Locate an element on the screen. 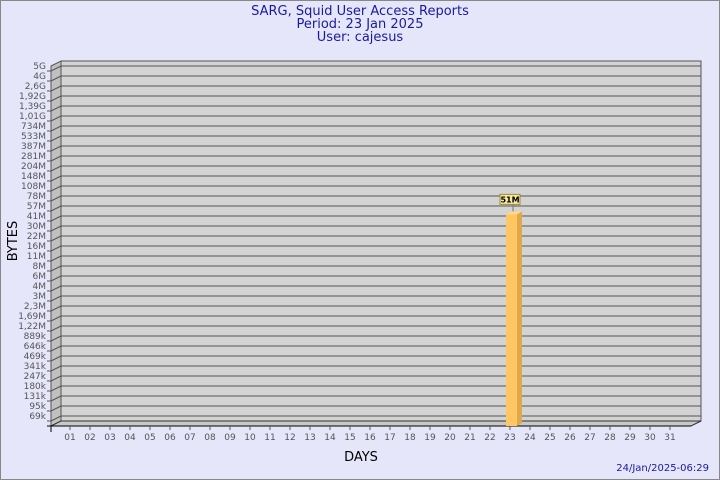 The width and height of the screenshot is (720, 480). y-tick-label: 247k is located at coordinates (35, 377).